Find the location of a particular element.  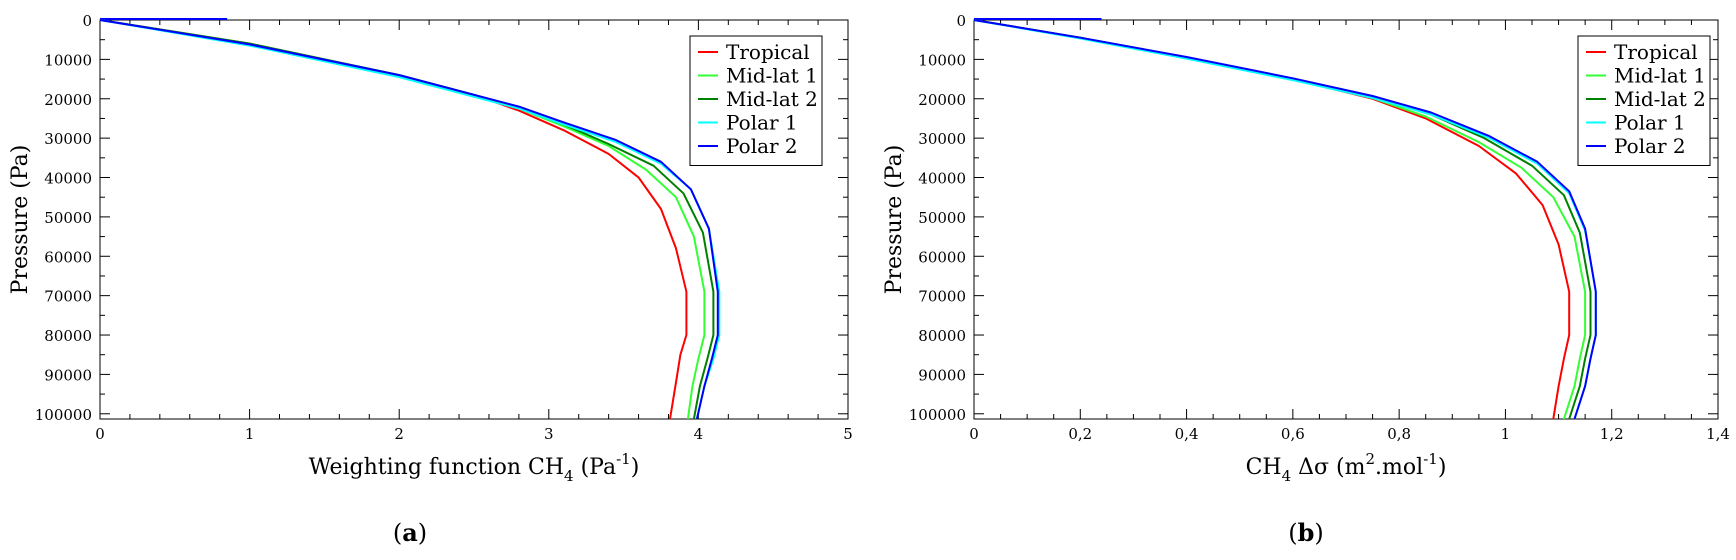

panel-b-letter: b is located at coordinates (1306, 532).